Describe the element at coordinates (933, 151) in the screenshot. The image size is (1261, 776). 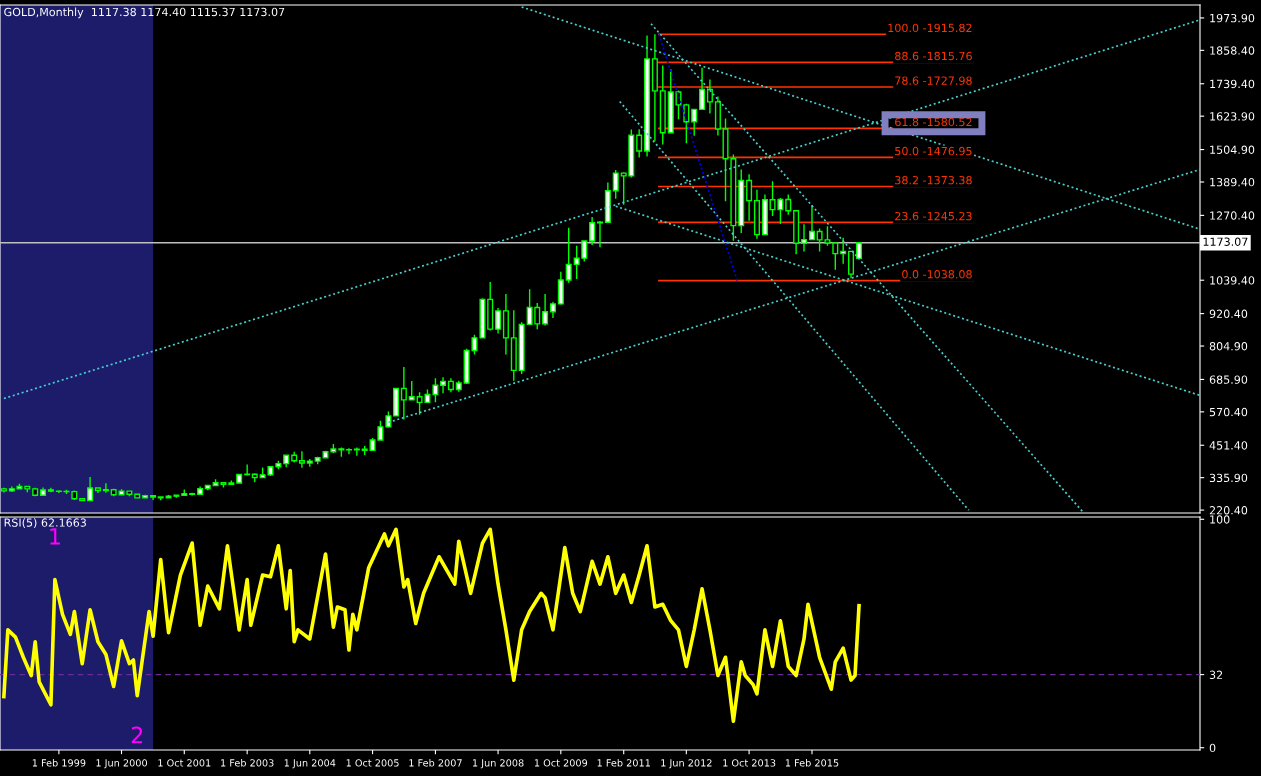
I see `series-label: 50.0 -1476.95` at that location.